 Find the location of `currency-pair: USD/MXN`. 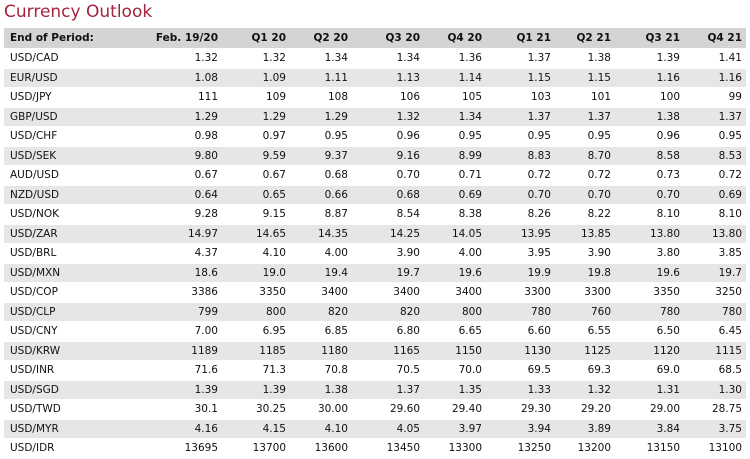

currency-pair: USD/MXN is located at coordinates (77, 273).